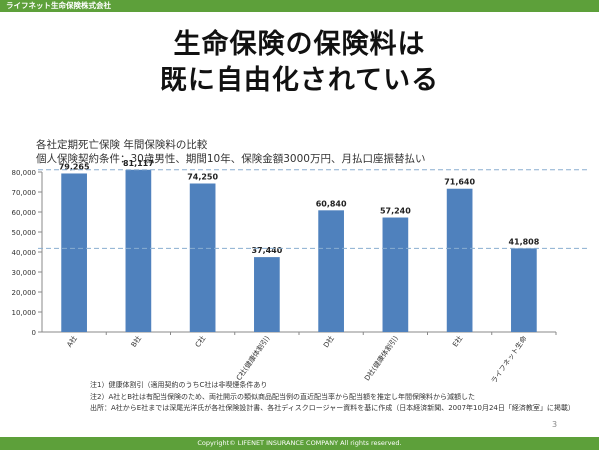 The image size is (599, 450). Describe the element at coordinates (179, 385) in the screenshot. I see `footnote-1: 注1）健康体割引（適用契約のうちC社は非喫煙条件あり` at that location.